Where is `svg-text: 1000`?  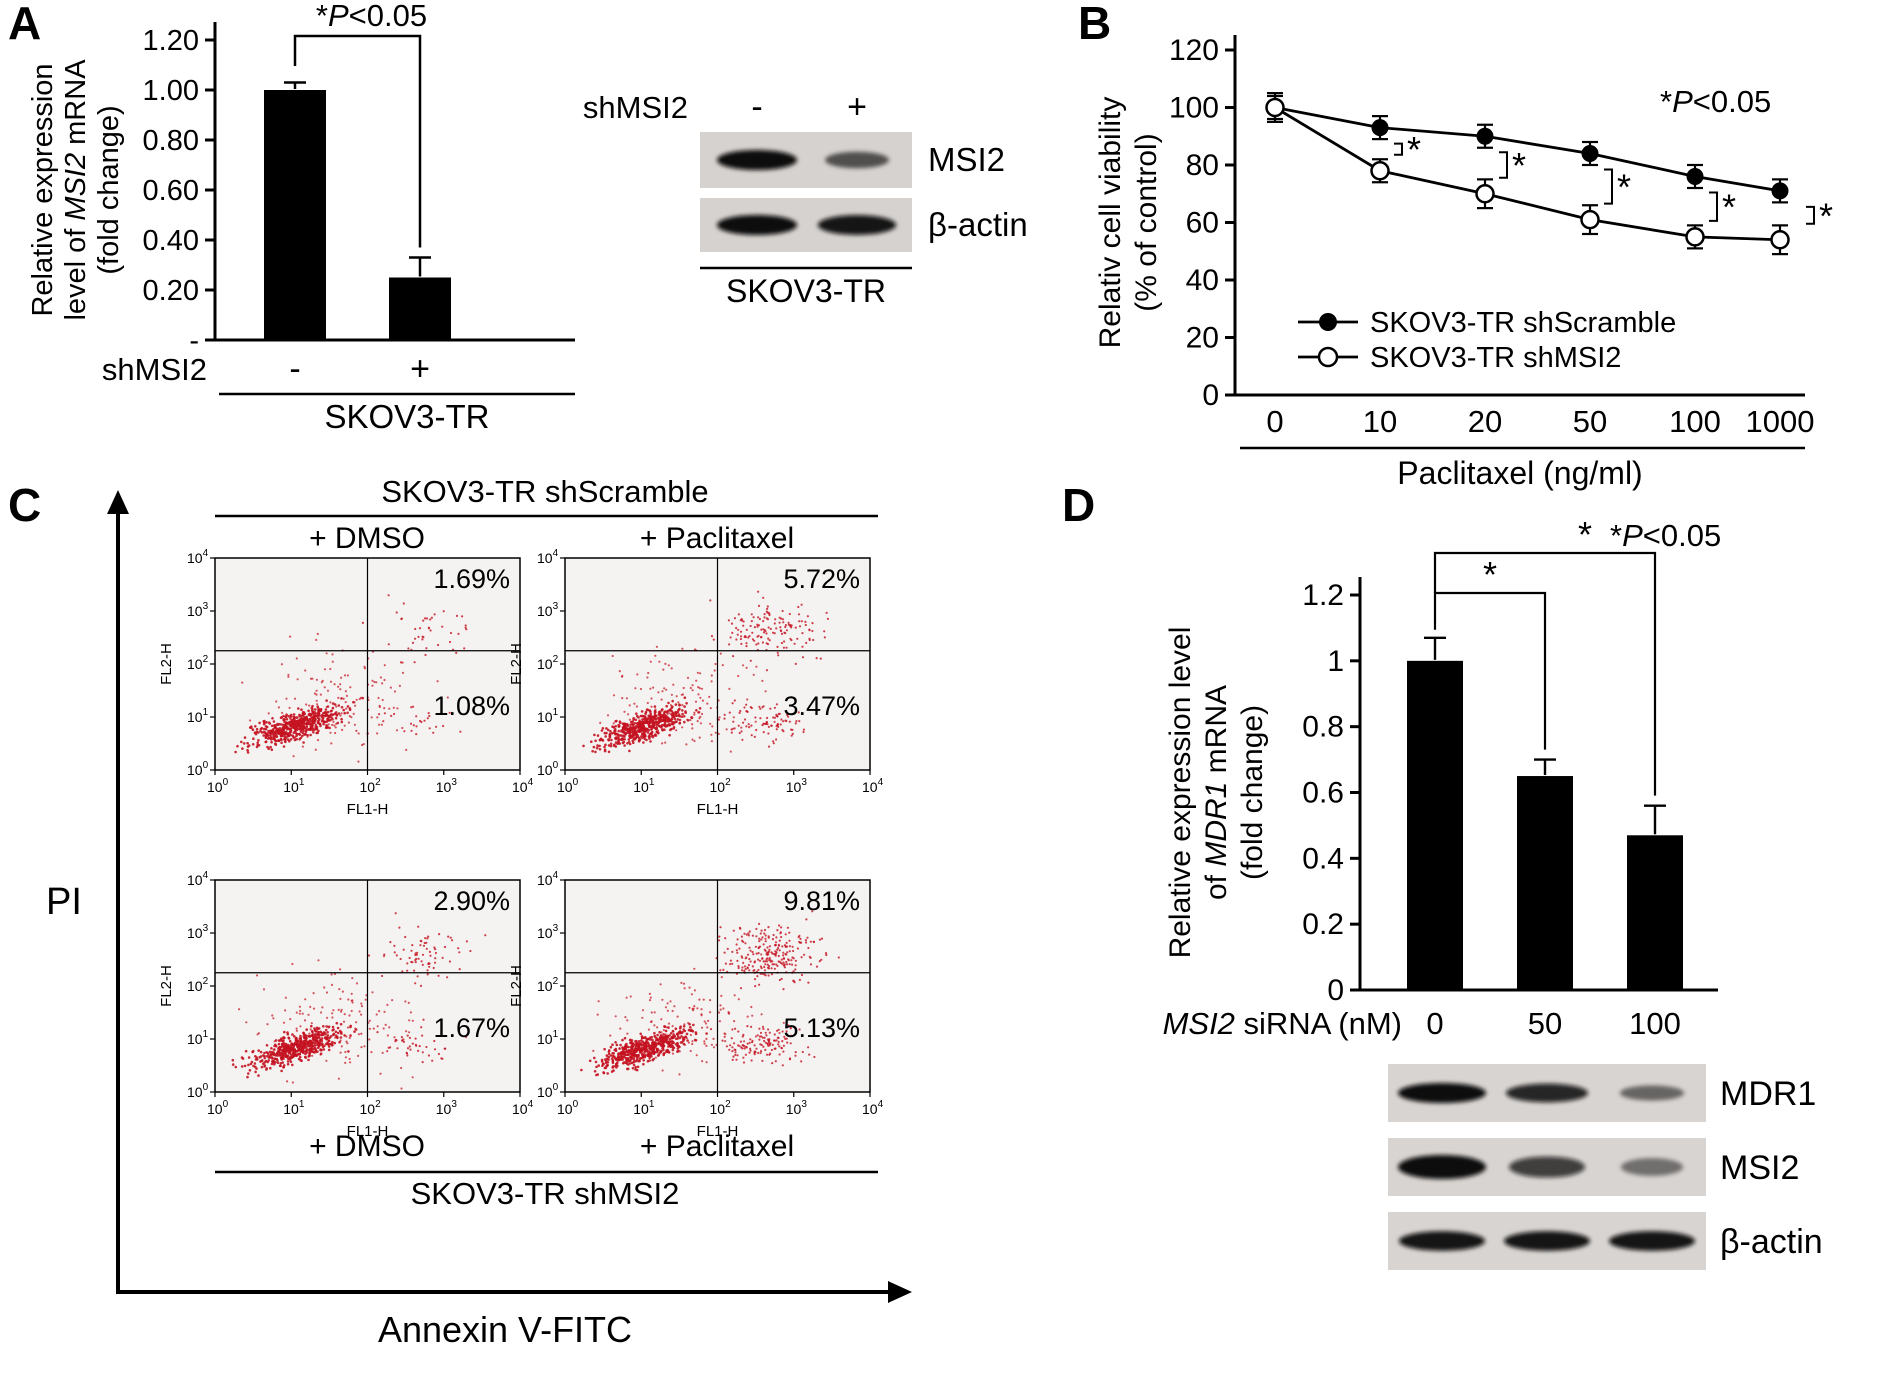 svg-text: 1000 is located at coordinates (1780, 421).